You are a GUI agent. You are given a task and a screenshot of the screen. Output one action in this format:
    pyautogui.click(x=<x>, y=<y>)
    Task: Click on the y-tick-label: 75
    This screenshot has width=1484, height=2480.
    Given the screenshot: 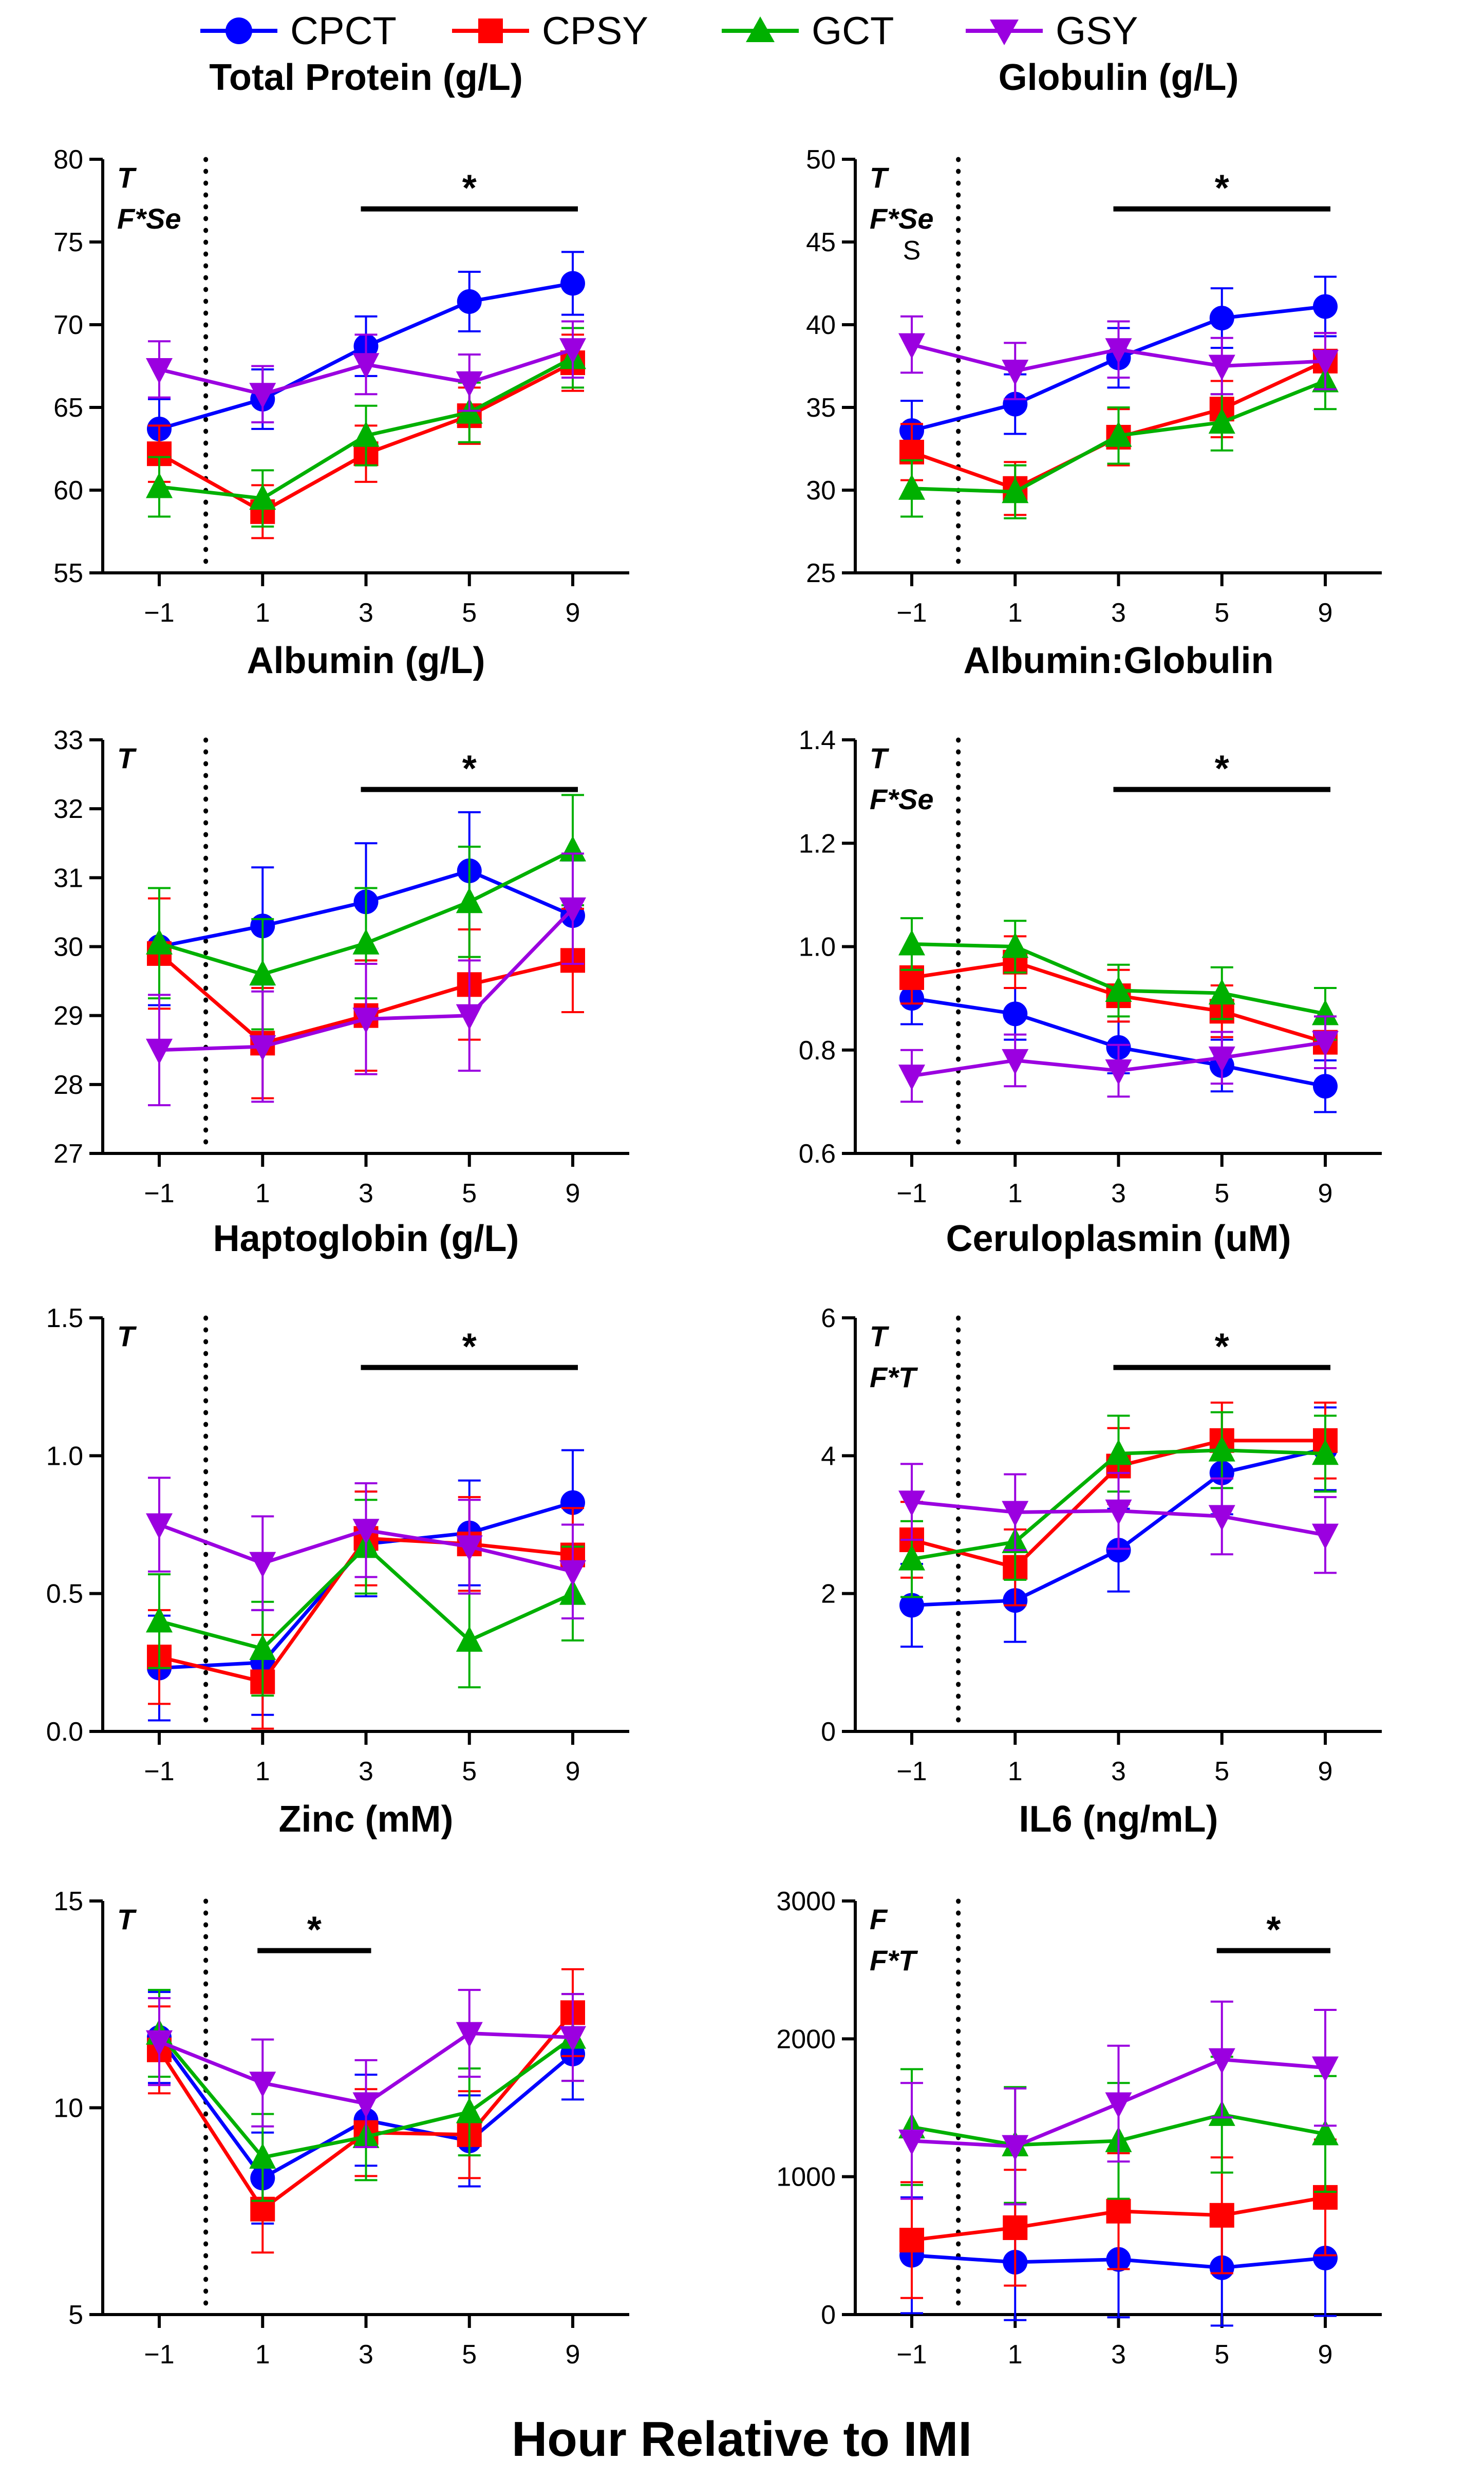 What is the action you would take?
    pyautogui.click(x=68, y=242)
    